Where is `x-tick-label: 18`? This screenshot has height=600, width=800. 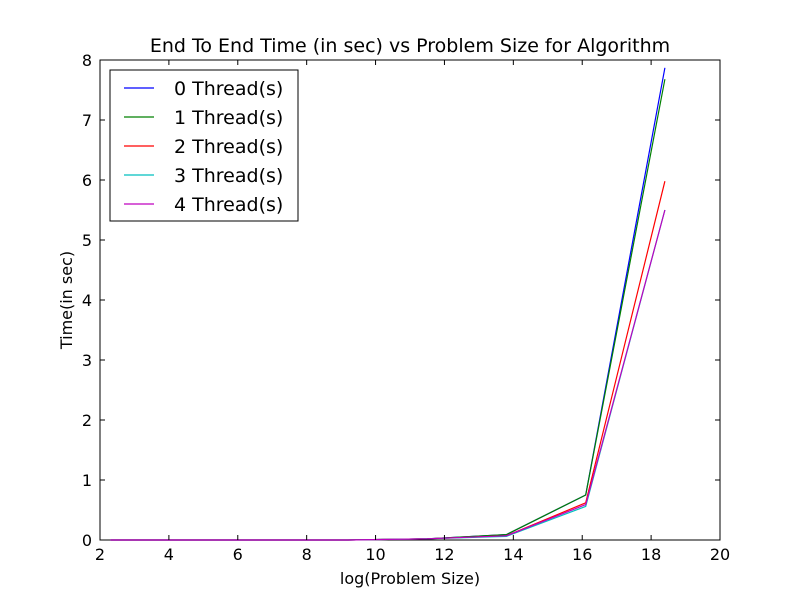
x-tick-label: 18 is located at coordinates (651, 554).